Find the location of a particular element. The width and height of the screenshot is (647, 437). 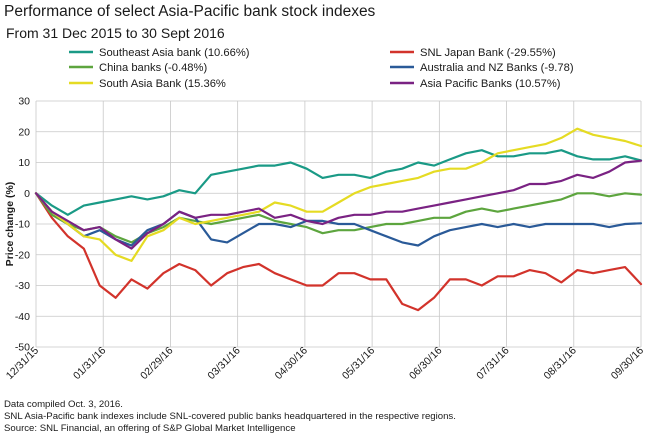

x-tick-label: 09/30/16 is located at coordinates (627, 363).